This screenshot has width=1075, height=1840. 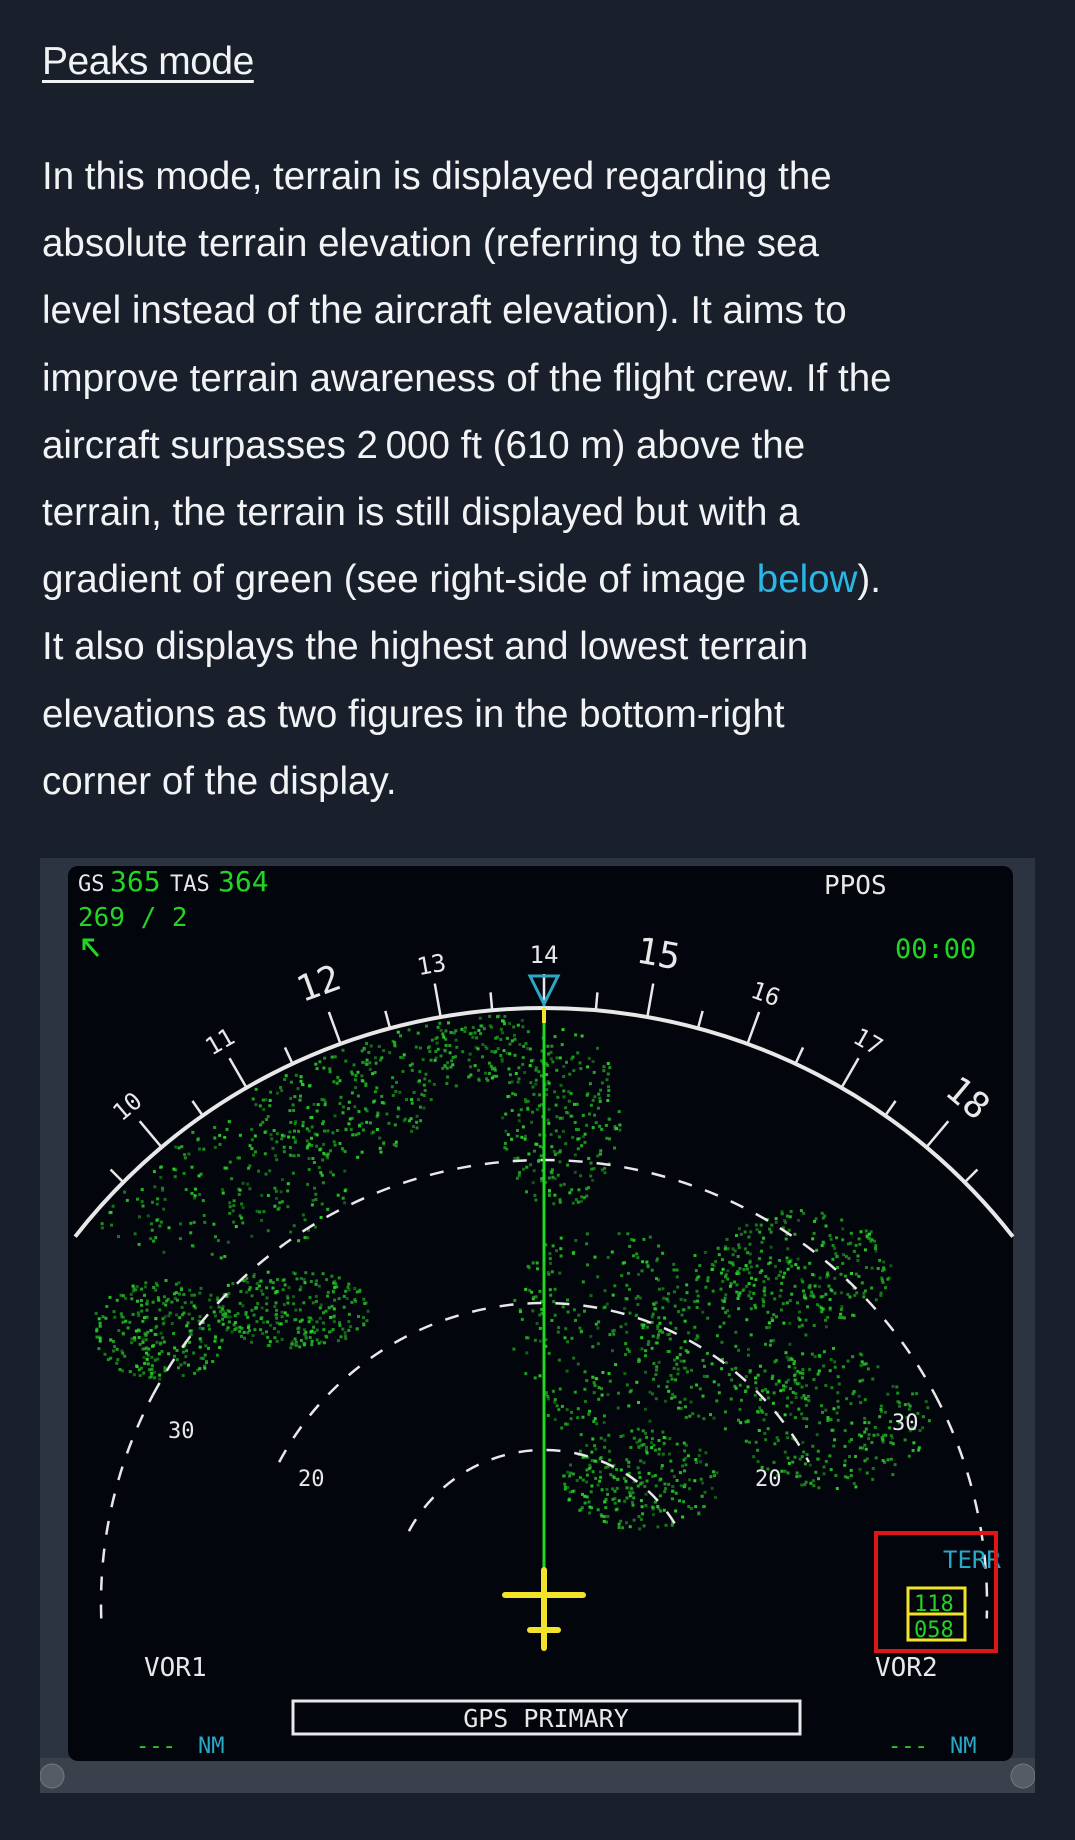 I want to click on below-link: below, so click(x=807, y=580).